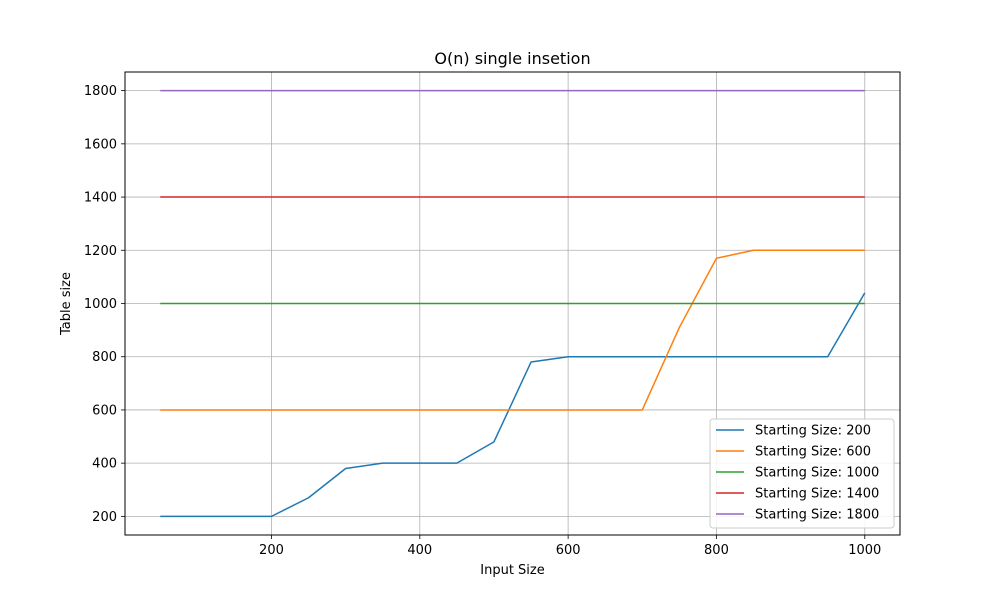 This screenshot has height=600, width=1000. Describe the element at coordinates (419, 550) in the screenshot. I see `x-tick-label: 400` at that location.